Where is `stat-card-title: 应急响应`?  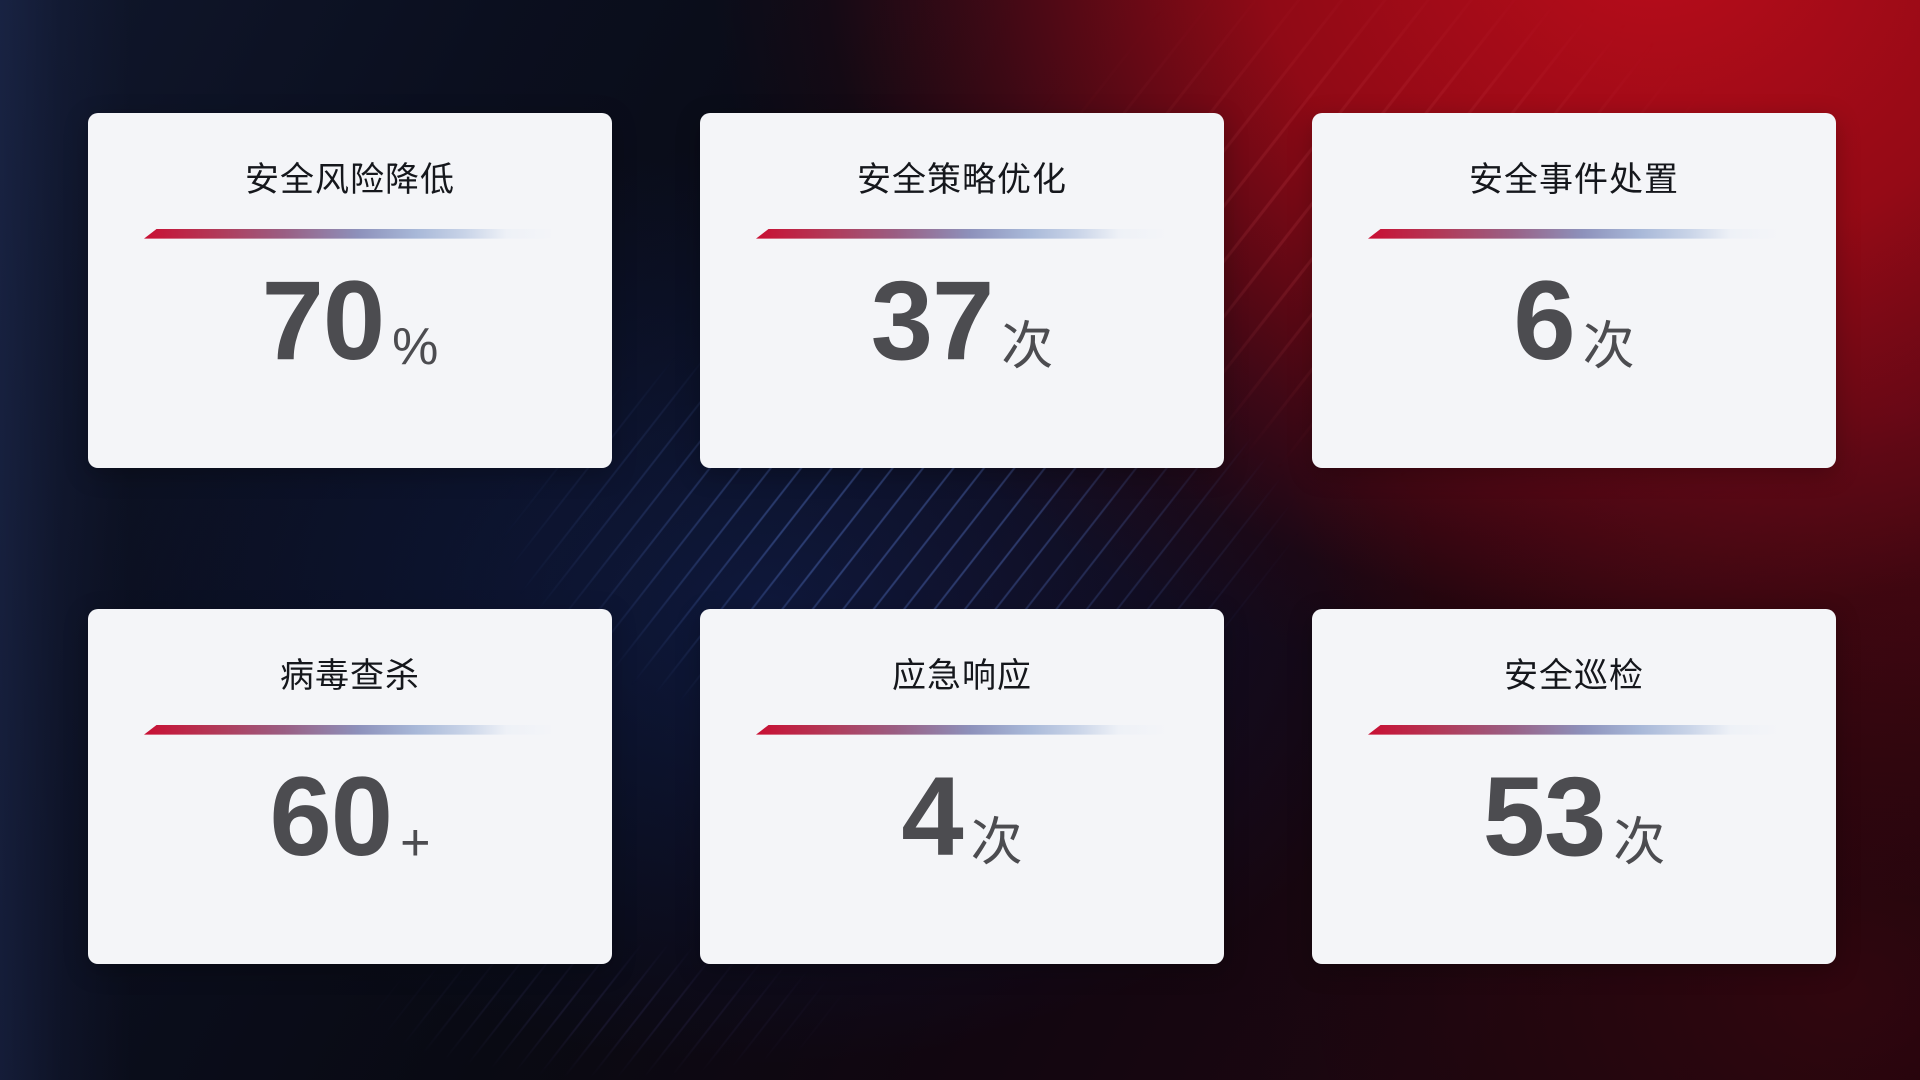
stat-card-title: 应急响应 is located at coordinates (962, 676).